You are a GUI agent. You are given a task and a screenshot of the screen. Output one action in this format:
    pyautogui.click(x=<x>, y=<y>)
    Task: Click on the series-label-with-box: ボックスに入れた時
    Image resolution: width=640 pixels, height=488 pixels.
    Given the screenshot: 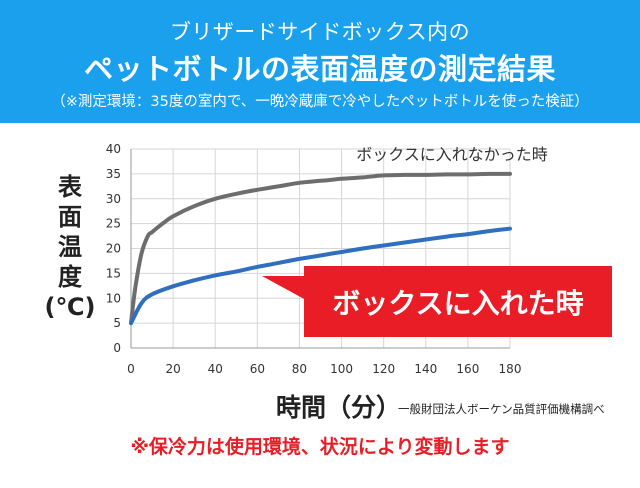 What is the action you would take?
    pyautogui.click(x=457, y=303)
    